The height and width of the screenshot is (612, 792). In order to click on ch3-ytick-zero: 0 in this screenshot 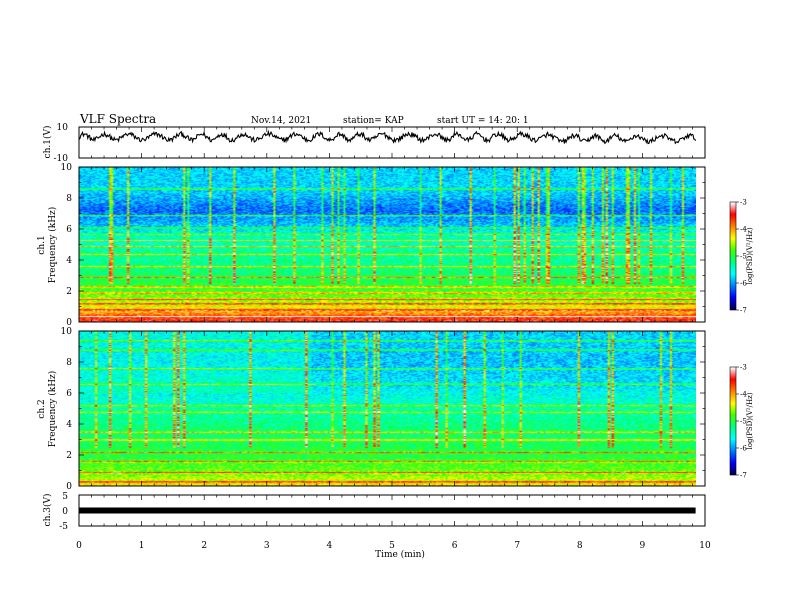, I will do `click(65, 512)`.